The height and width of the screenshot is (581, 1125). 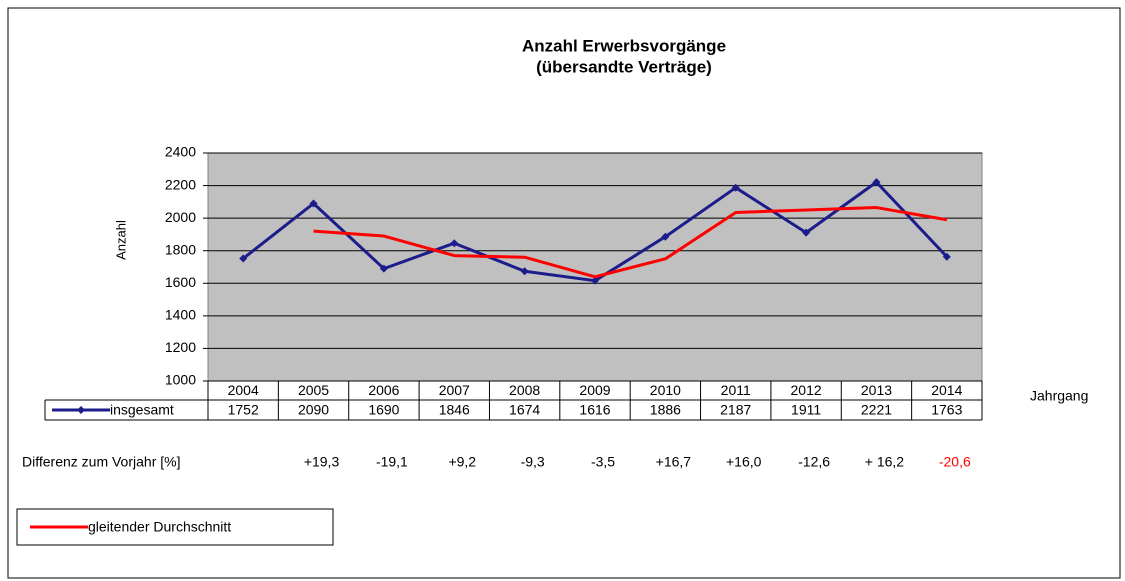 I want to click on diff: + 16,2, so click(x=885, y=462).